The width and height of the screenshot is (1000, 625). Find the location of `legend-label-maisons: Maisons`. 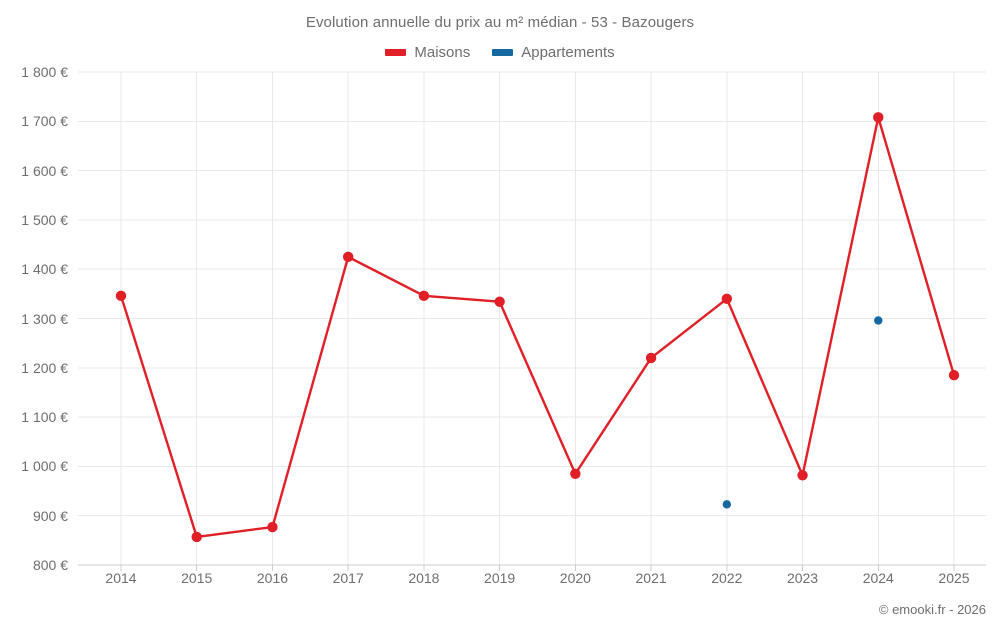

legend-label-maisons: Maisons is located at coordinates (442, 52).